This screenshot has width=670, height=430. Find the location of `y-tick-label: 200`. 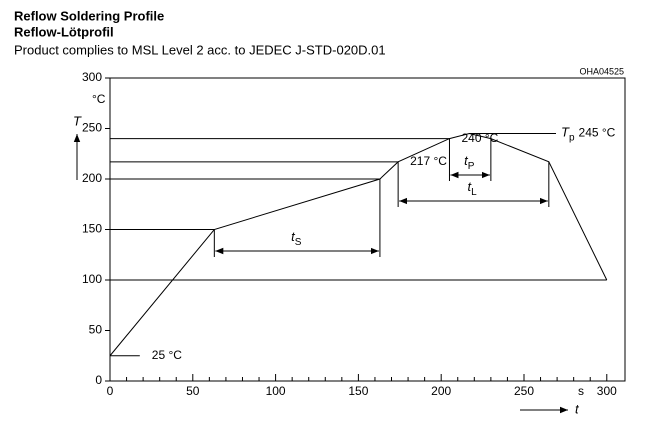

y-tick-label: 200 is located at coordinates (92, 178).